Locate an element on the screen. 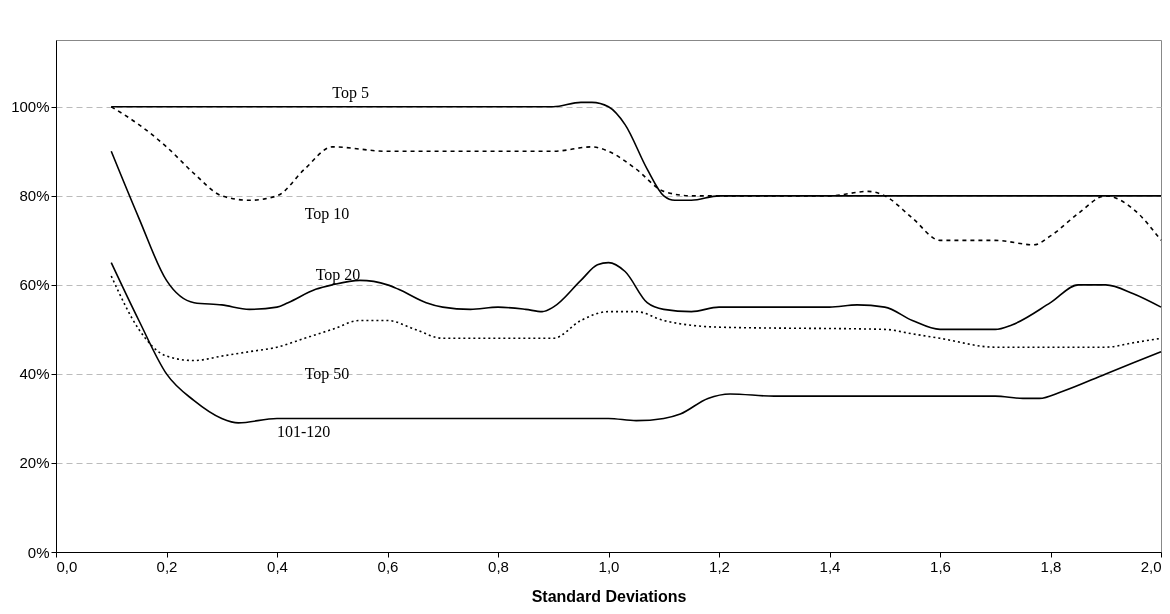  y-tick-label: 20% is located at coordinates (34, 463).